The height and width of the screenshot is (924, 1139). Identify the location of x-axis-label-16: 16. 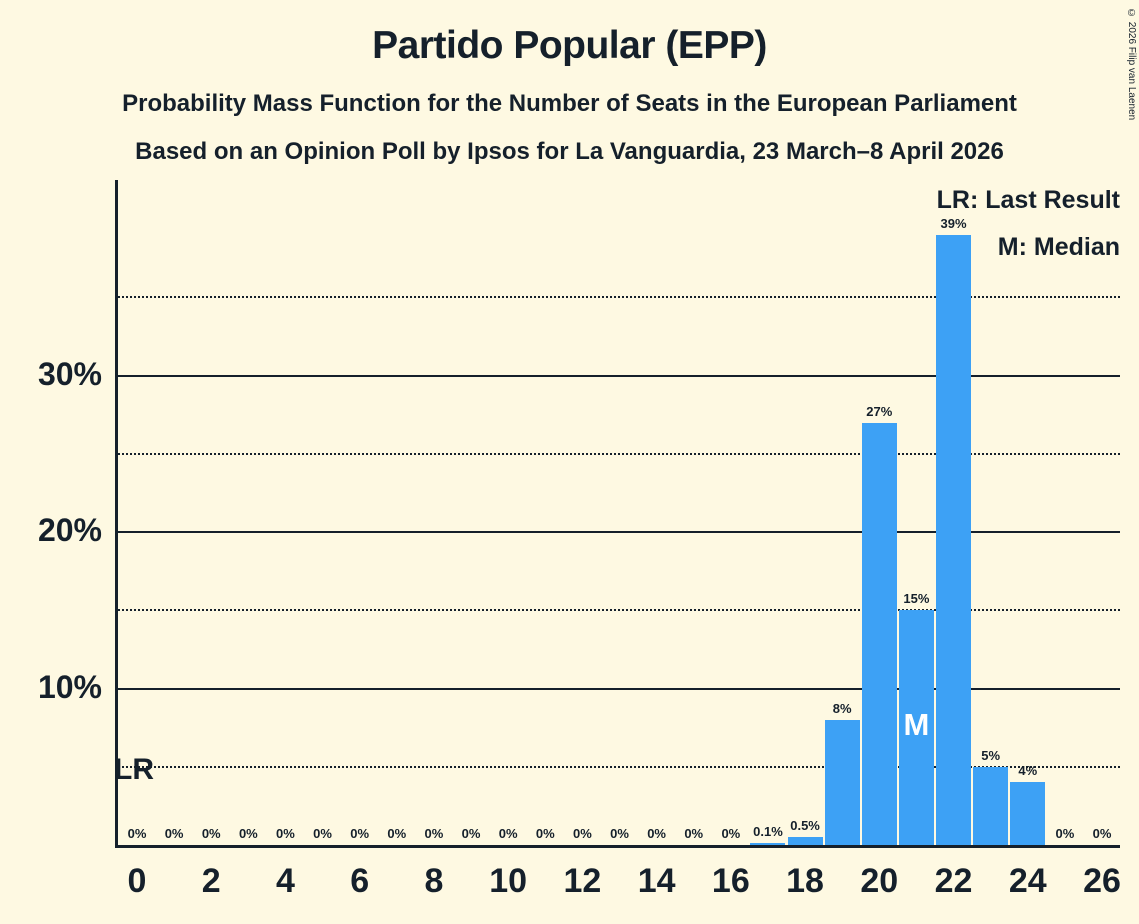
(730, 881).